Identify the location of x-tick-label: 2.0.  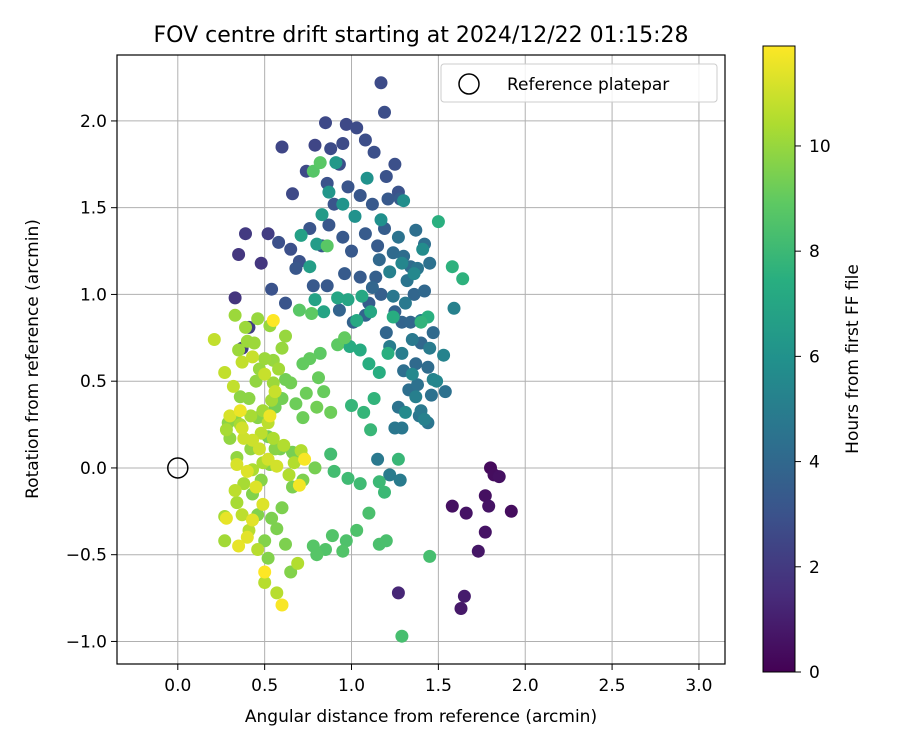
(525, 686).